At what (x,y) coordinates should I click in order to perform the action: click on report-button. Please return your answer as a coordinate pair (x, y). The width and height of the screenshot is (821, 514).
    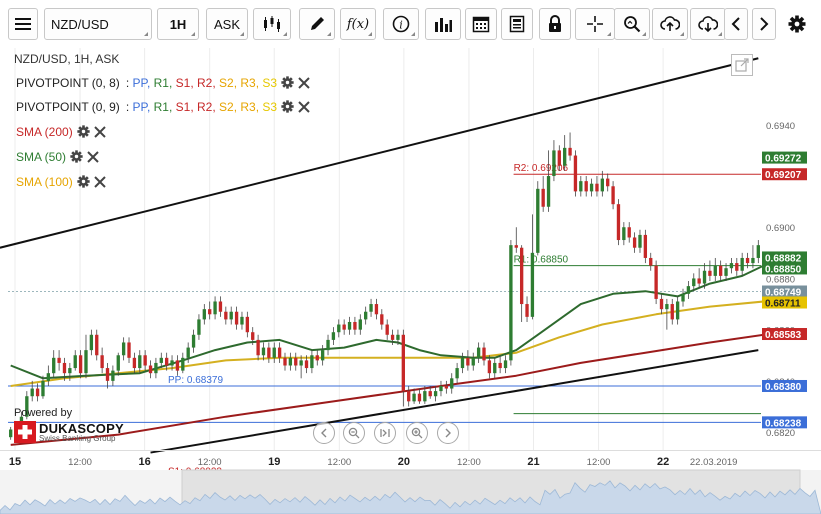
    Looking at the image, I should click on (517, 24).